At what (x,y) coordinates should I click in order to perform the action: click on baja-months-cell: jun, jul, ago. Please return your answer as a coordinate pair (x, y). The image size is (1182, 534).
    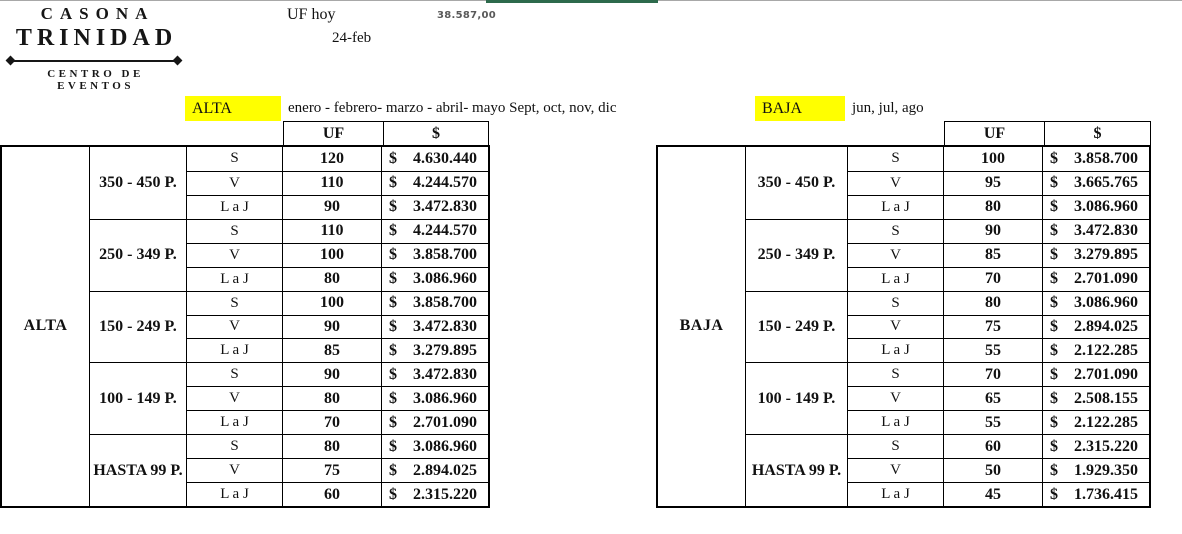
    Looking at the image, I should click on (888, 108).